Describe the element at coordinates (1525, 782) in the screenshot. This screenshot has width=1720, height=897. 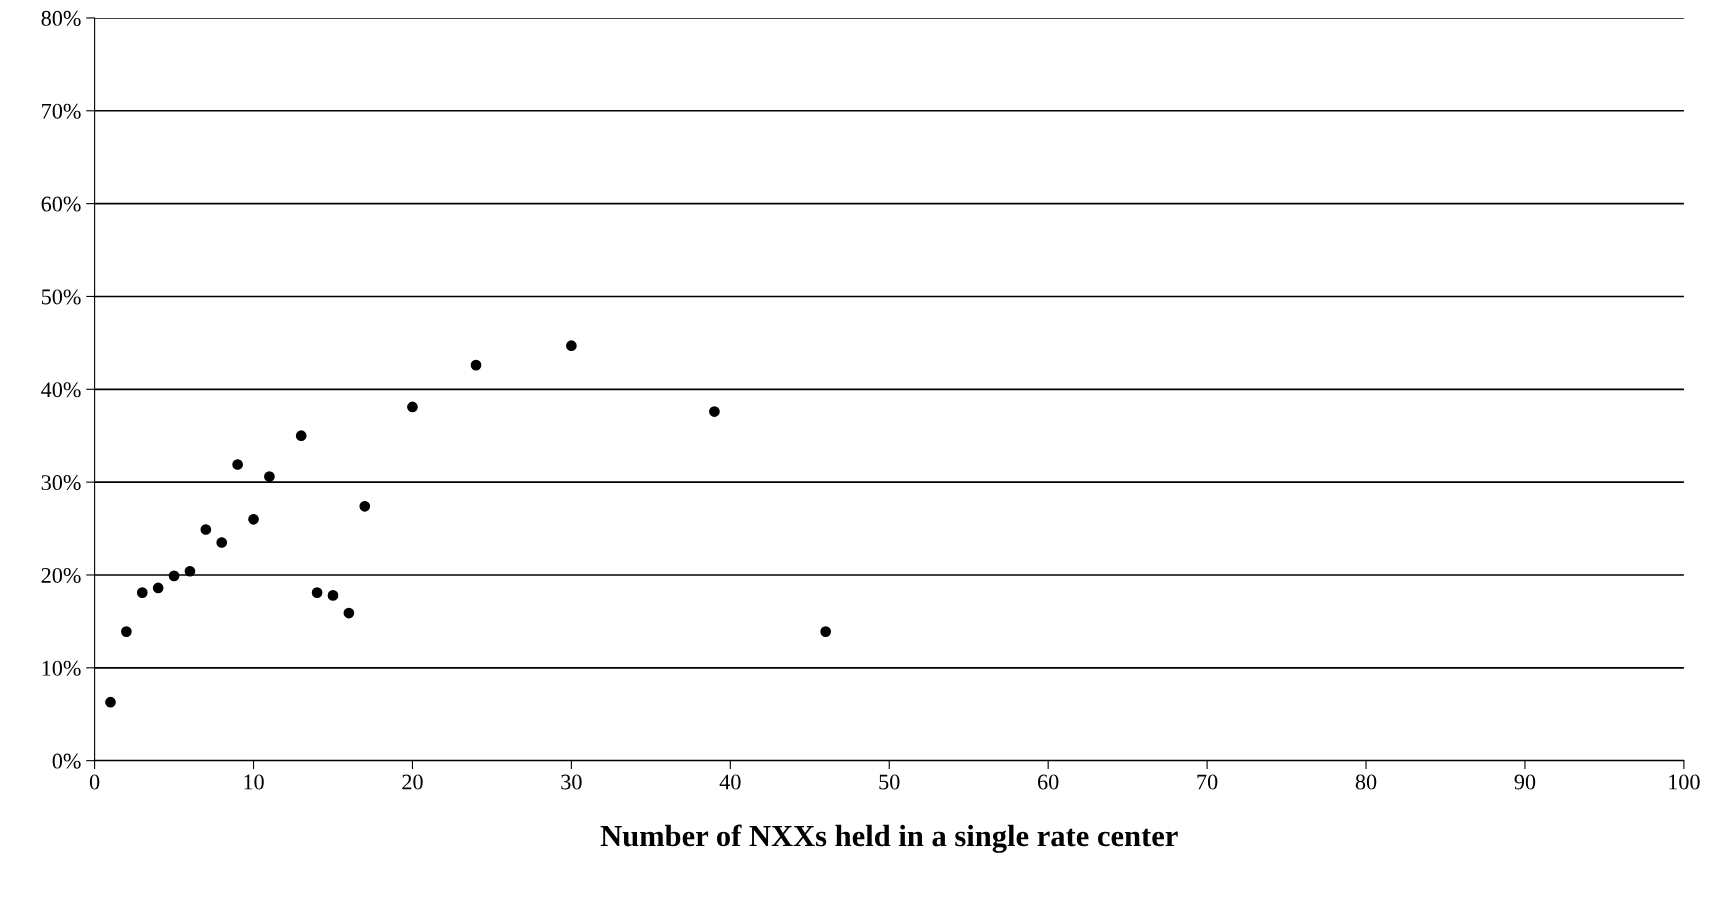
I see `x-tick-label: 90` at that location.